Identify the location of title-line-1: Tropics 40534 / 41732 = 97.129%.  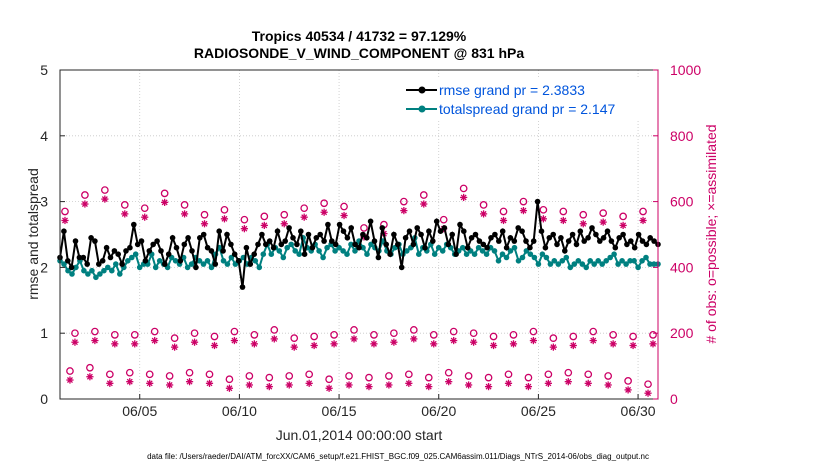
(359, 36).